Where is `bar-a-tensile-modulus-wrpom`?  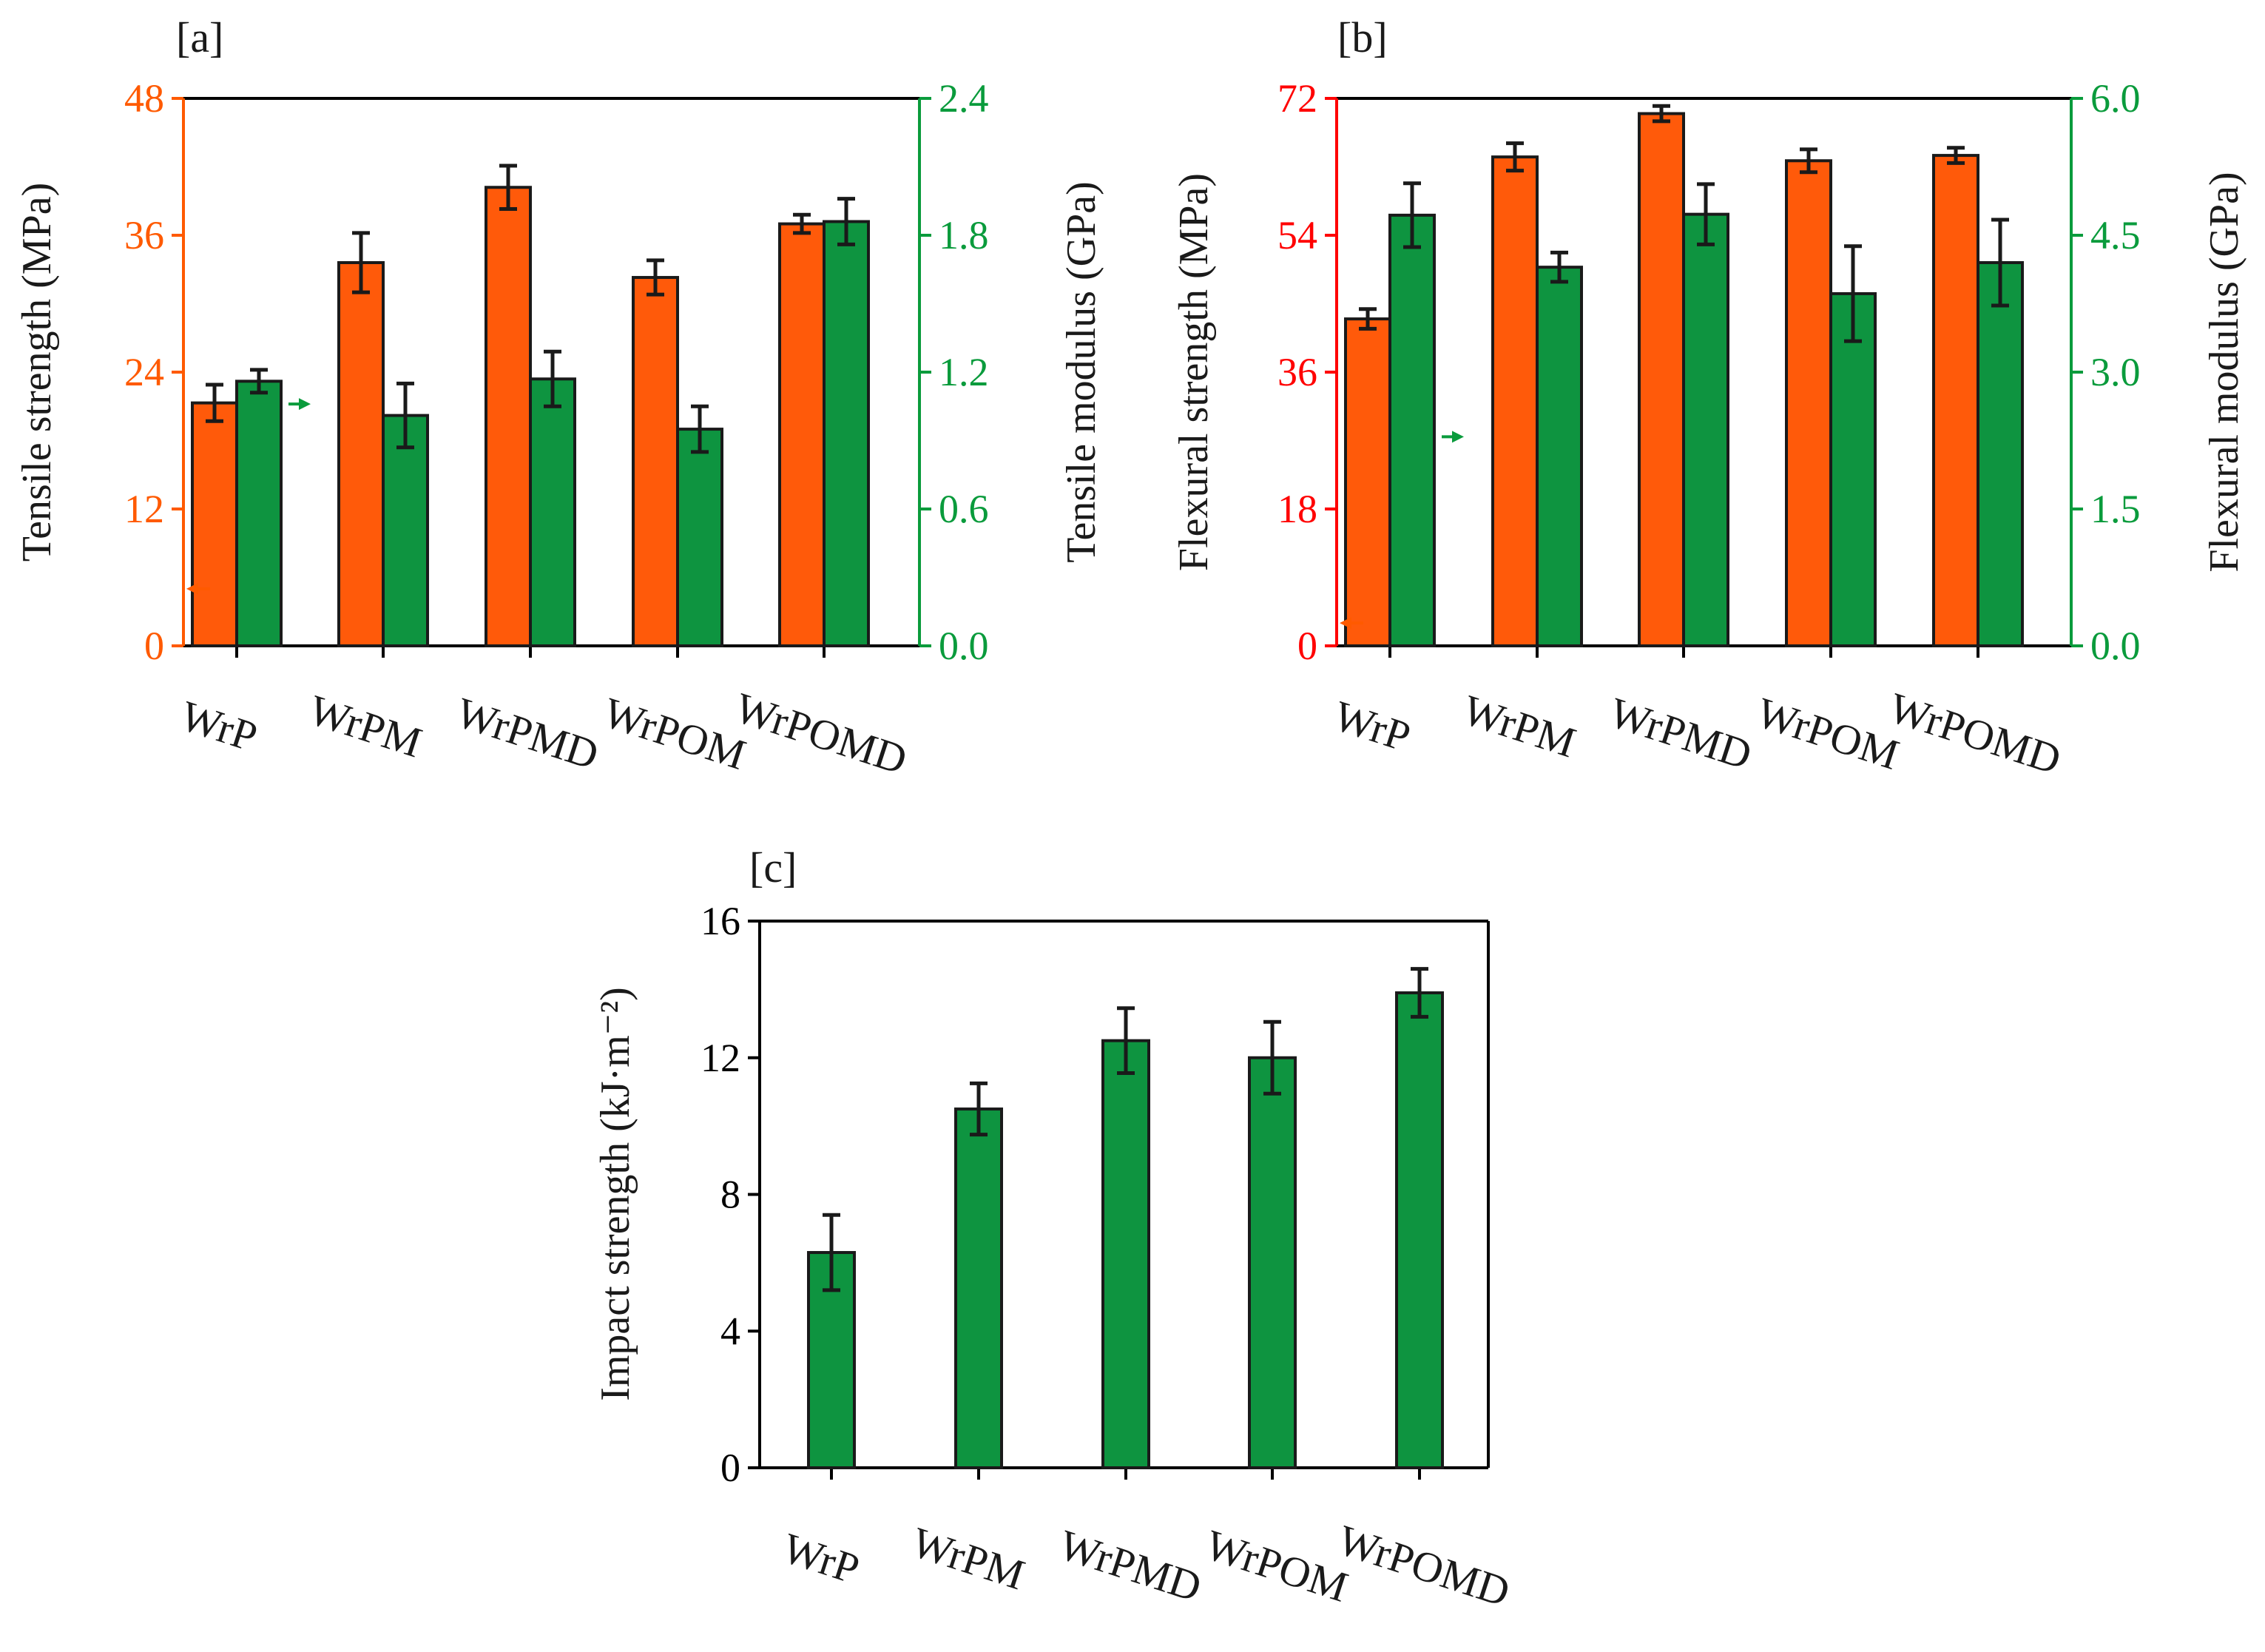
bar-a-tensile-modulus-wrpom is located at coordinates (699, 537).